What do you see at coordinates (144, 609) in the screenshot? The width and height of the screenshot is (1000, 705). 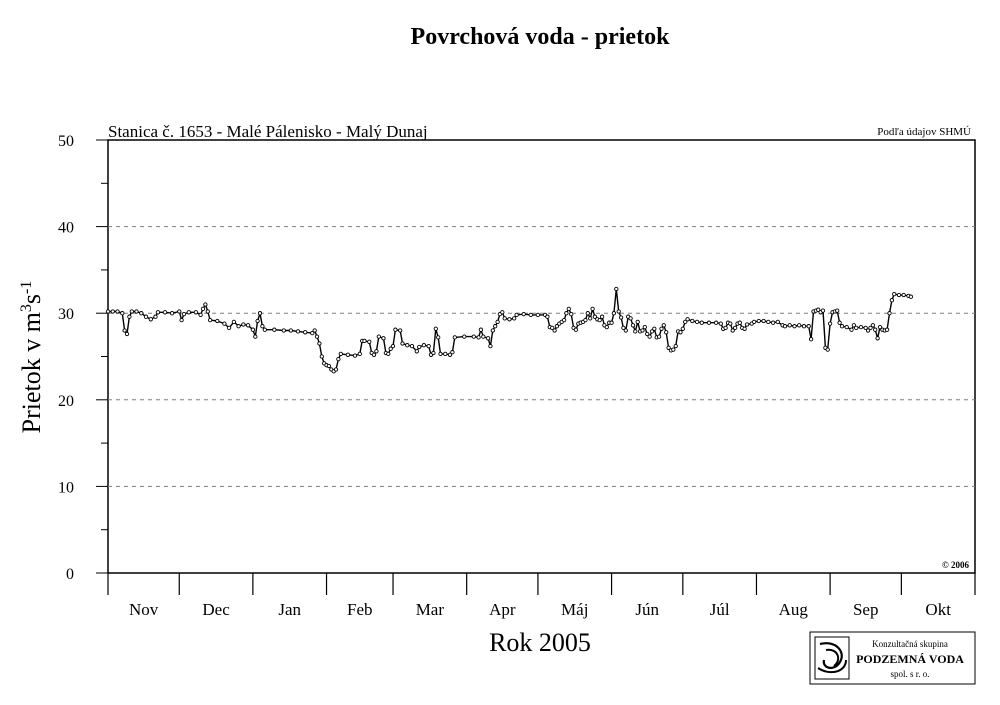 I see `x-month-label: Nov` at bounding box center [144, 609].